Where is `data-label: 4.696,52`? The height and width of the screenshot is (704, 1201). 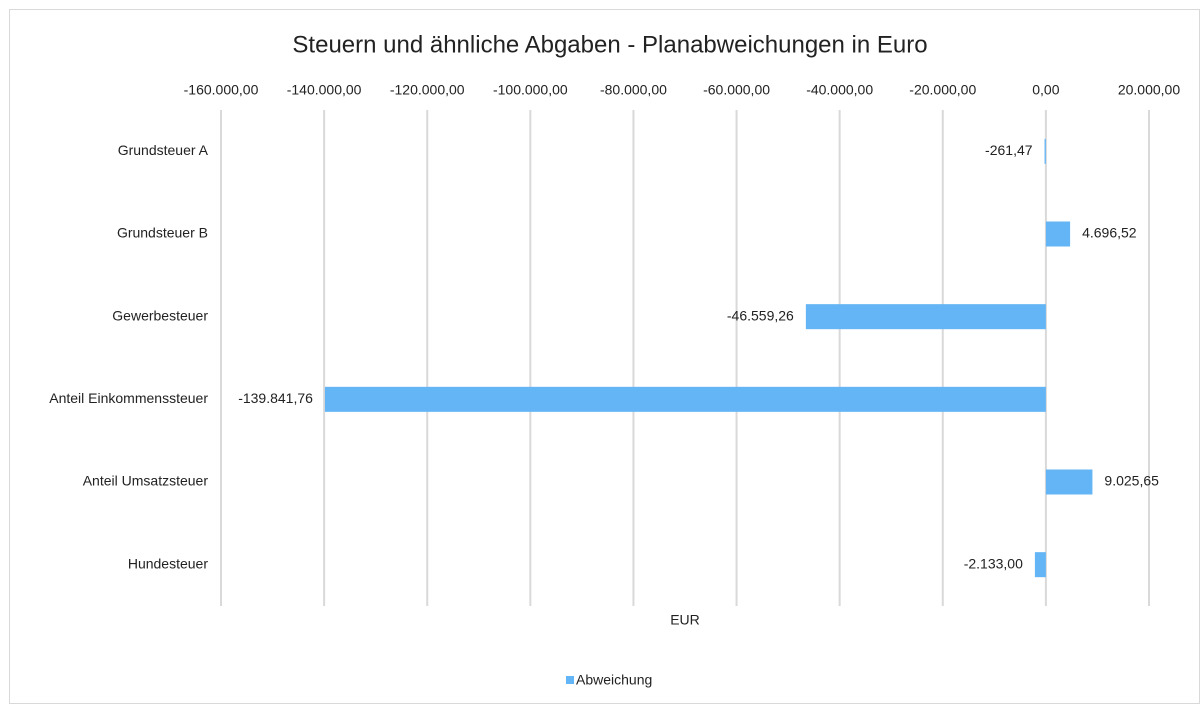 data-label: 4.696,52 is located at coordinates (1109, 233).